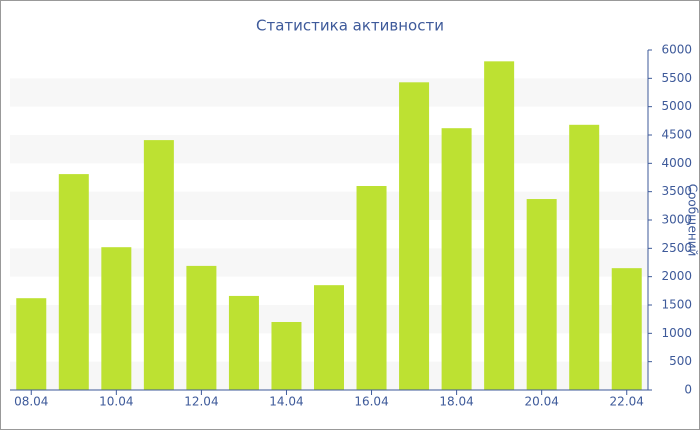 This screenshot has height=430, width=700. I want to click on chart-title: Статистика активности, so click(350, 26).